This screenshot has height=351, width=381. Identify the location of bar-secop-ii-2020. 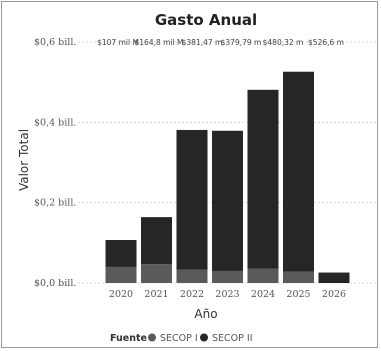
(121, 253).